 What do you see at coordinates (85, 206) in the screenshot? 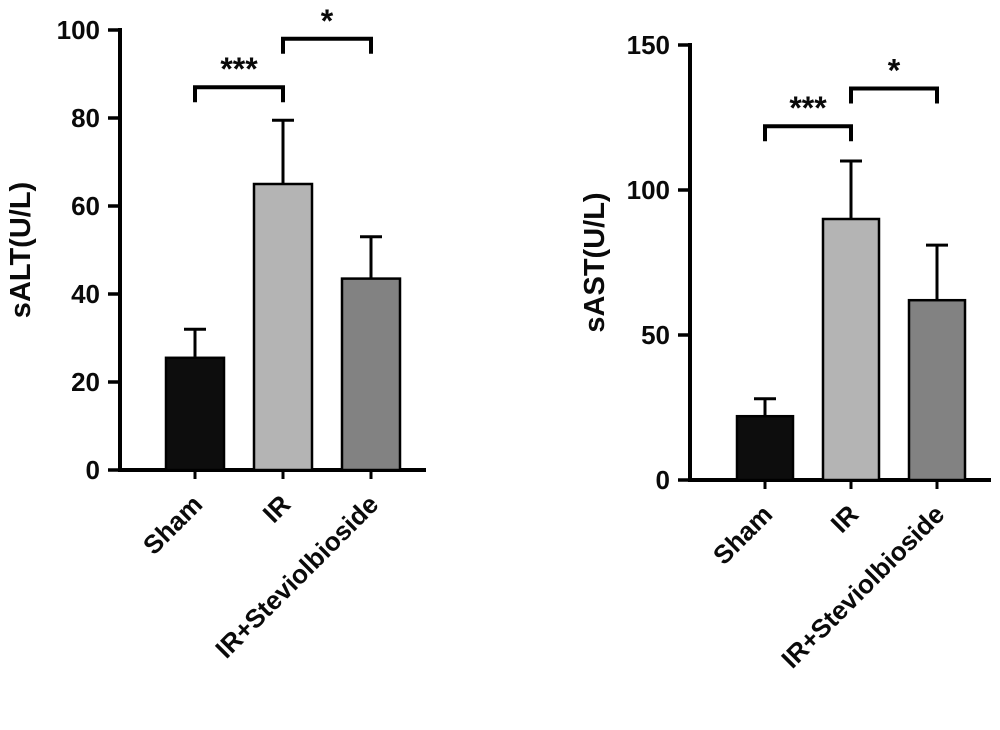
I see `y-tick-label: 60` at bounding box center [85, 206].